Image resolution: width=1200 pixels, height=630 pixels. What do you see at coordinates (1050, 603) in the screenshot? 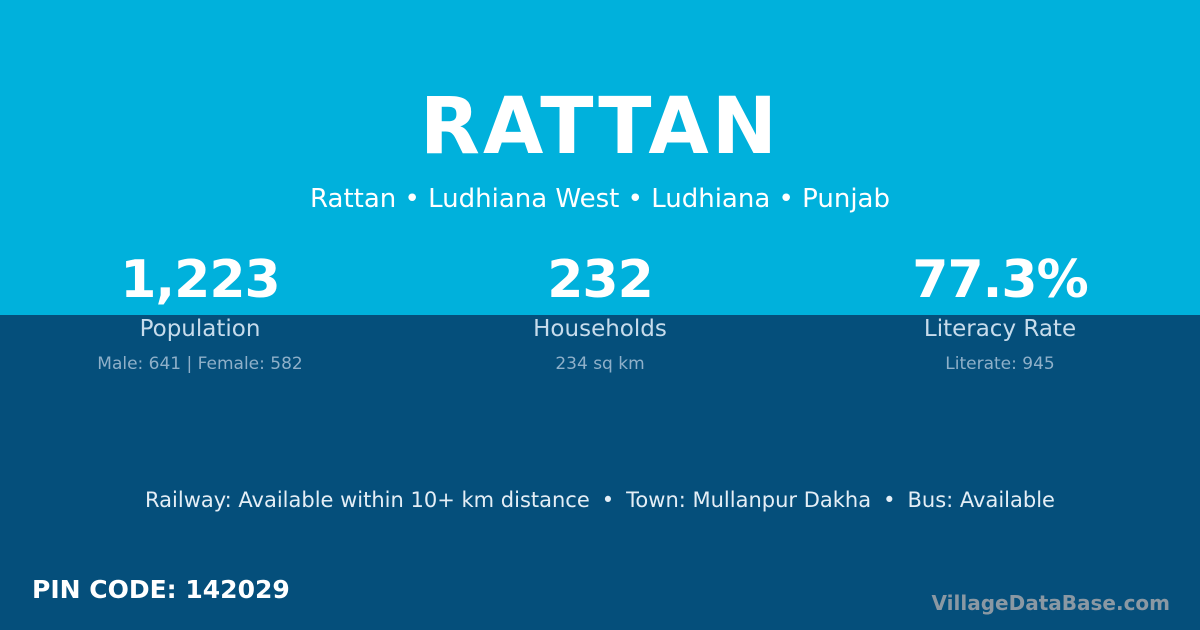
I see `brand-watermark: VillageDataBase.com` at bounding box center [1050, 603].